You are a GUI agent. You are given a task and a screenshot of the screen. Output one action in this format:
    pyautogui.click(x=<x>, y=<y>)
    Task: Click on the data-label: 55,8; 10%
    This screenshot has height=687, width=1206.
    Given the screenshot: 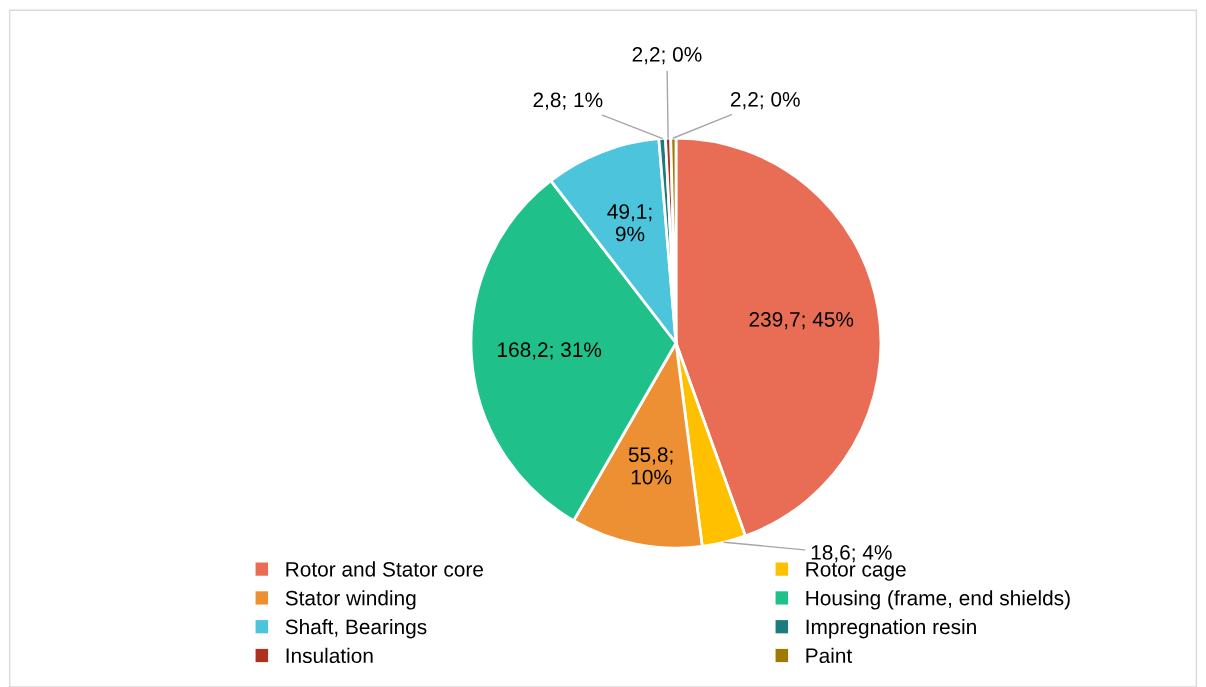 What is the action you would take?
    pyautogui.click(x=650, y=466)
    